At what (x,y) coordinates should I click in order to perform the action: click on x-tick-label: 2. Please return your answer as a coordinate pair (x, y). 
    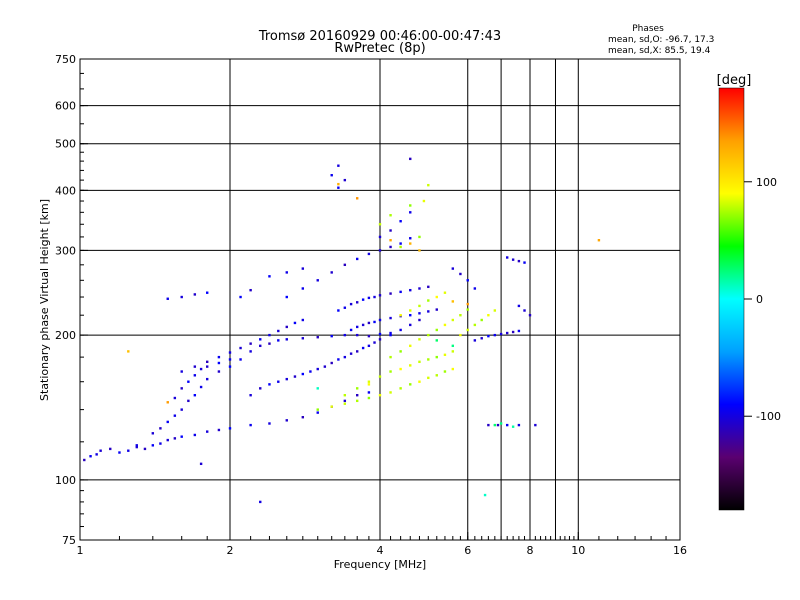
    Looking at the image, I should click on (230, 550).